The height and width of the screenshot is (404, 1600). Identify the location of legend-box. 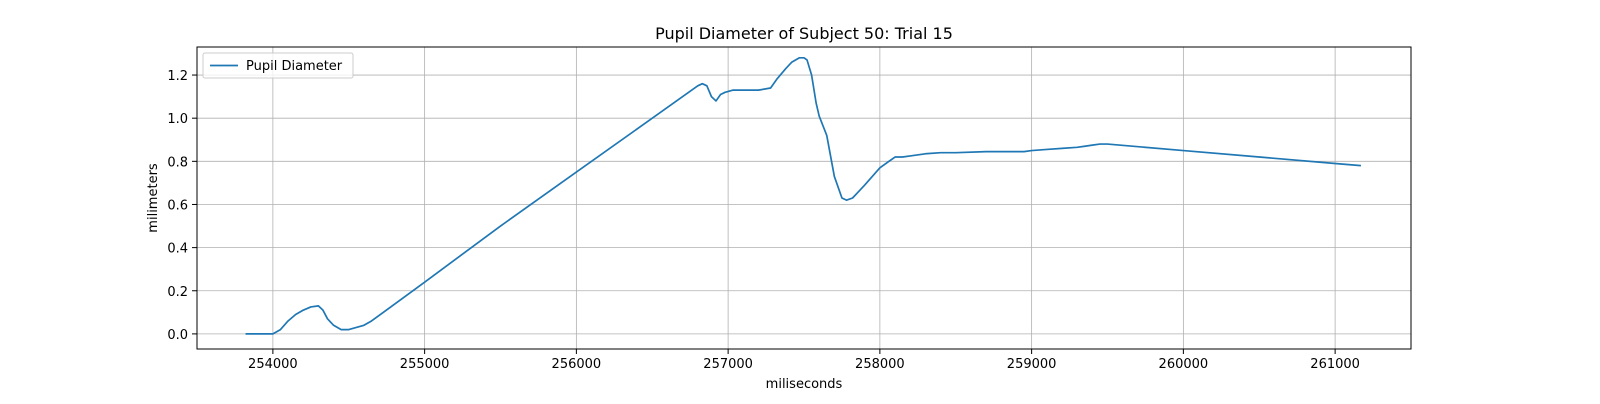
(278, 65).